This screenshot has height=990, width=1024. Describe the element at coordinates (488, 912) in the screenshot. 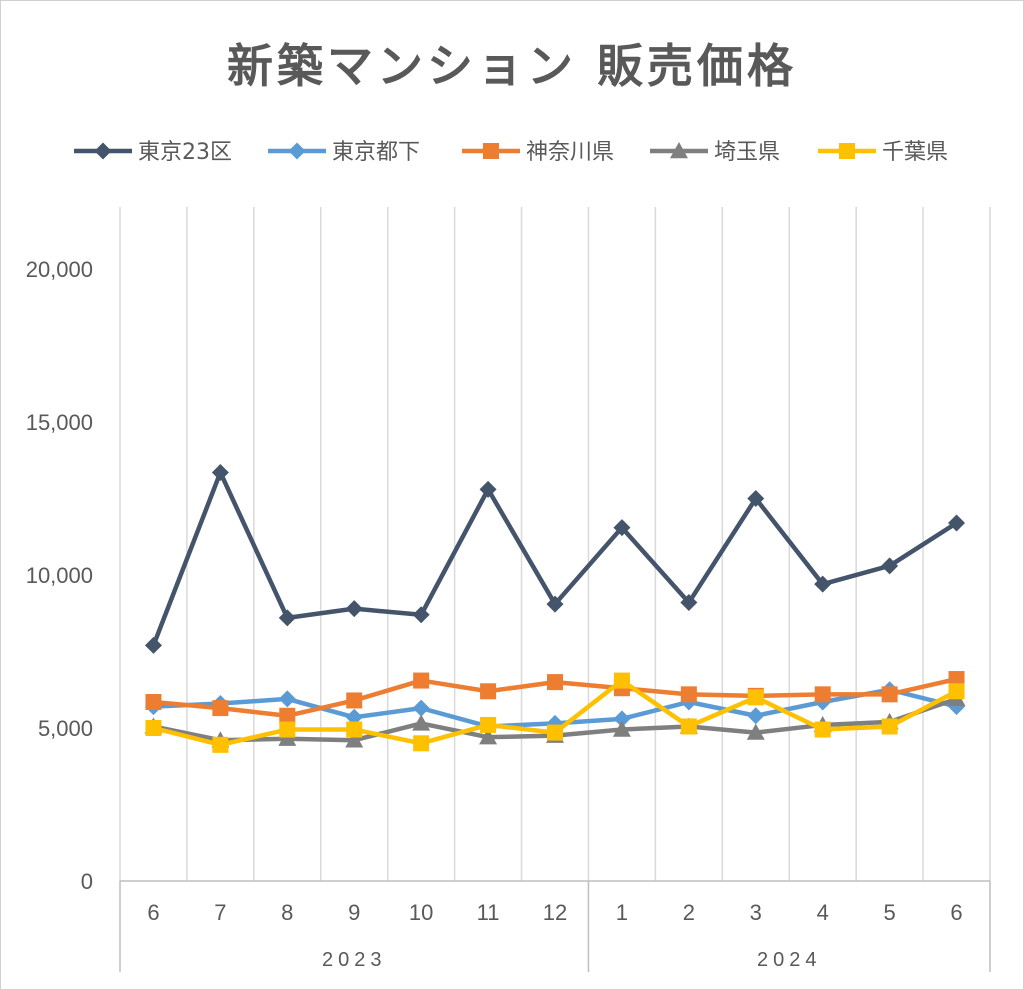

I see `x-tick-label: 11` at that location.